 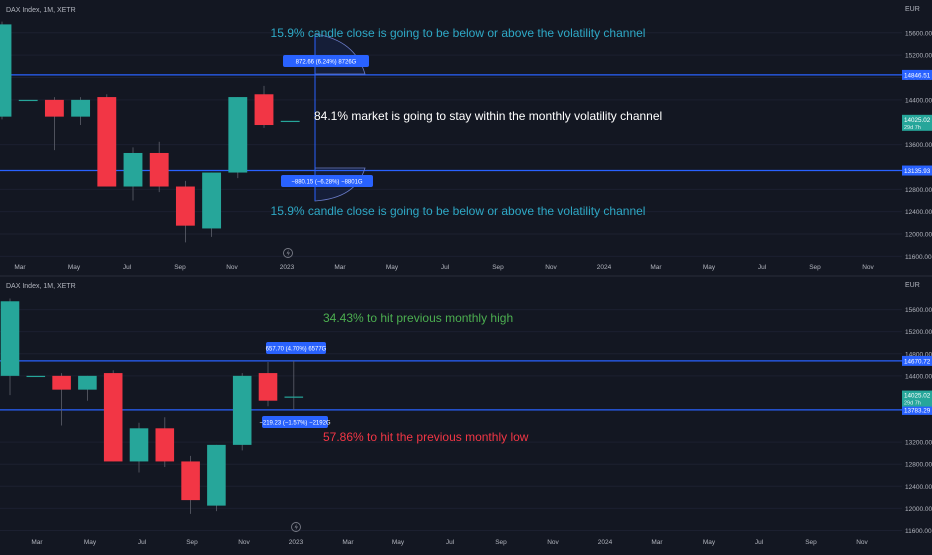 I want to click on bottom-measure-upper-label: 657.70 (4.70%) 6577G, so click(x=296, y=350).